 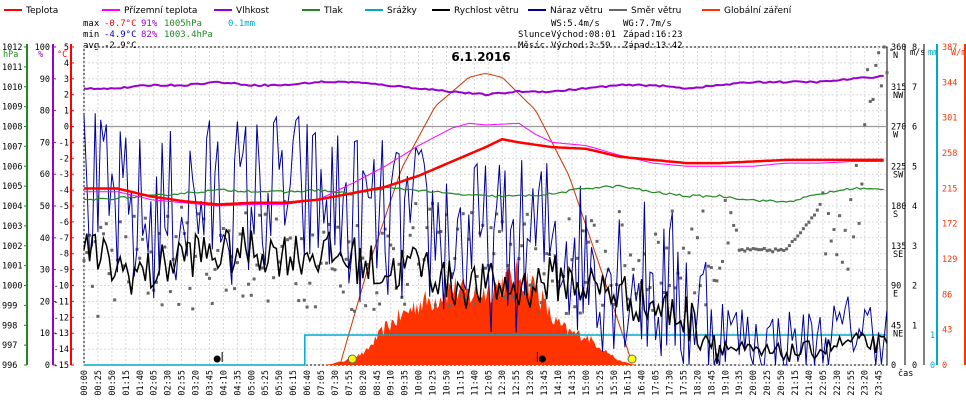 What do you see at coordinates (12, 207) in the screenshot?
I see `pressure-tick-label: 1004` at bounding box center [12, 207].